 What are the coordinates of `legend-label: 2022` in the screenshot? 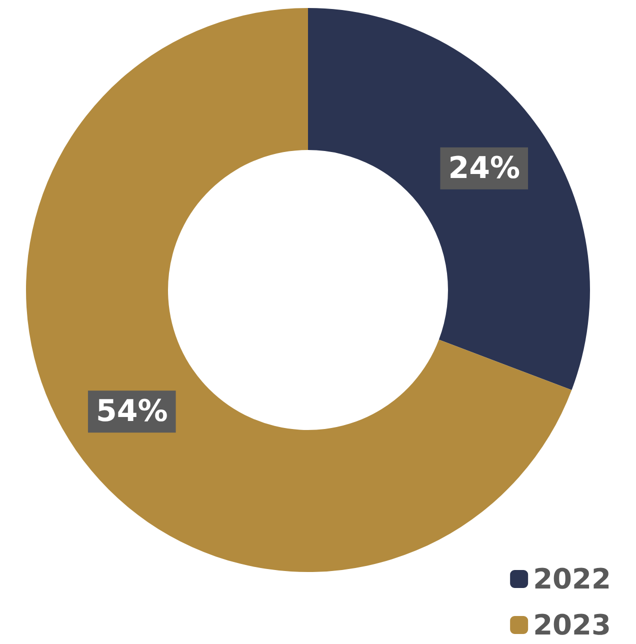 It's located at (572, 579).